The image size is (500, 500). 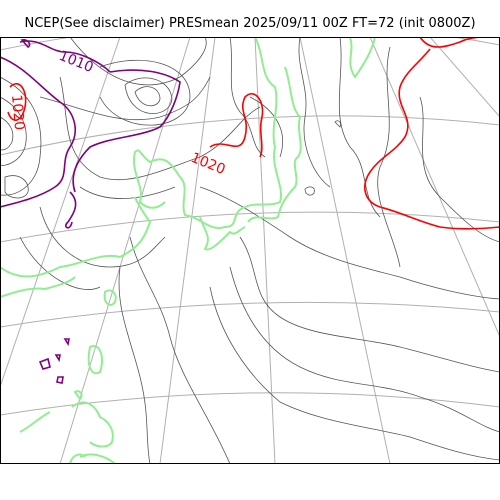 What do you see at coordinates (17, 112) in the screenshot?
I see `contour-label-1020-left: 1020` at bounding box center [17, 112].